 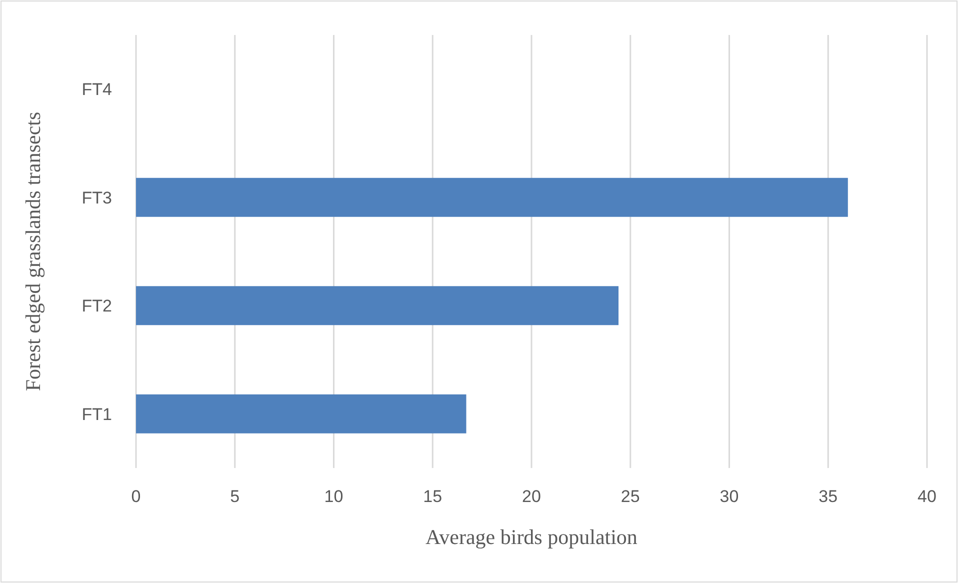 I want to click on y-tick-label: FT4, so click(x=97, y=90).